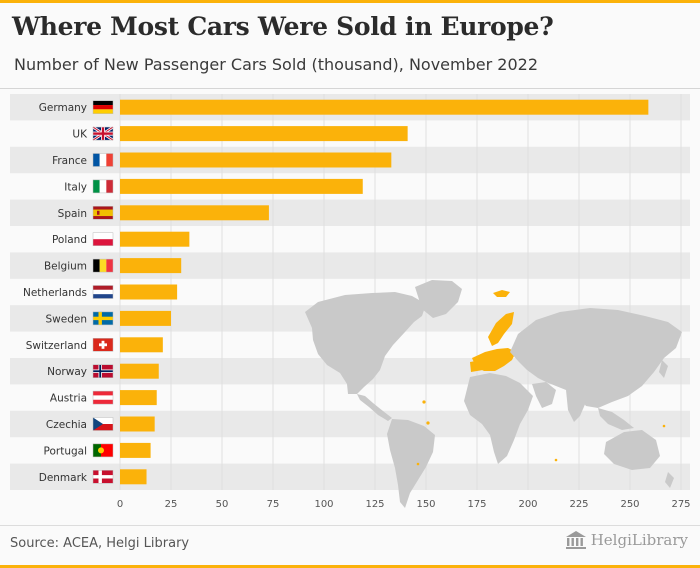 The image size is (700, 568). I want to click on flag-nl-icon, so click(103, 292).